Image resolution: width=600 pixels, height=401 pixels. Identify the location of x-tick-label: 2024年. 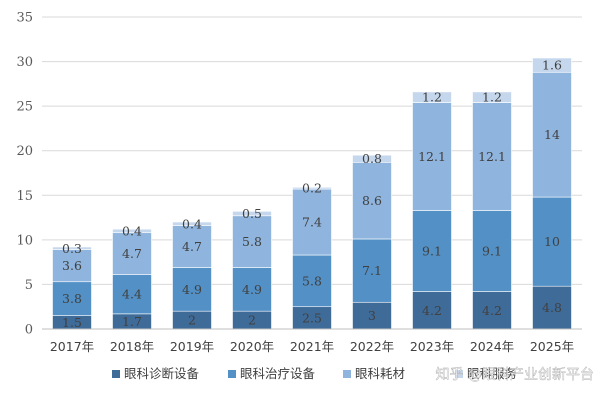
(492, 346).